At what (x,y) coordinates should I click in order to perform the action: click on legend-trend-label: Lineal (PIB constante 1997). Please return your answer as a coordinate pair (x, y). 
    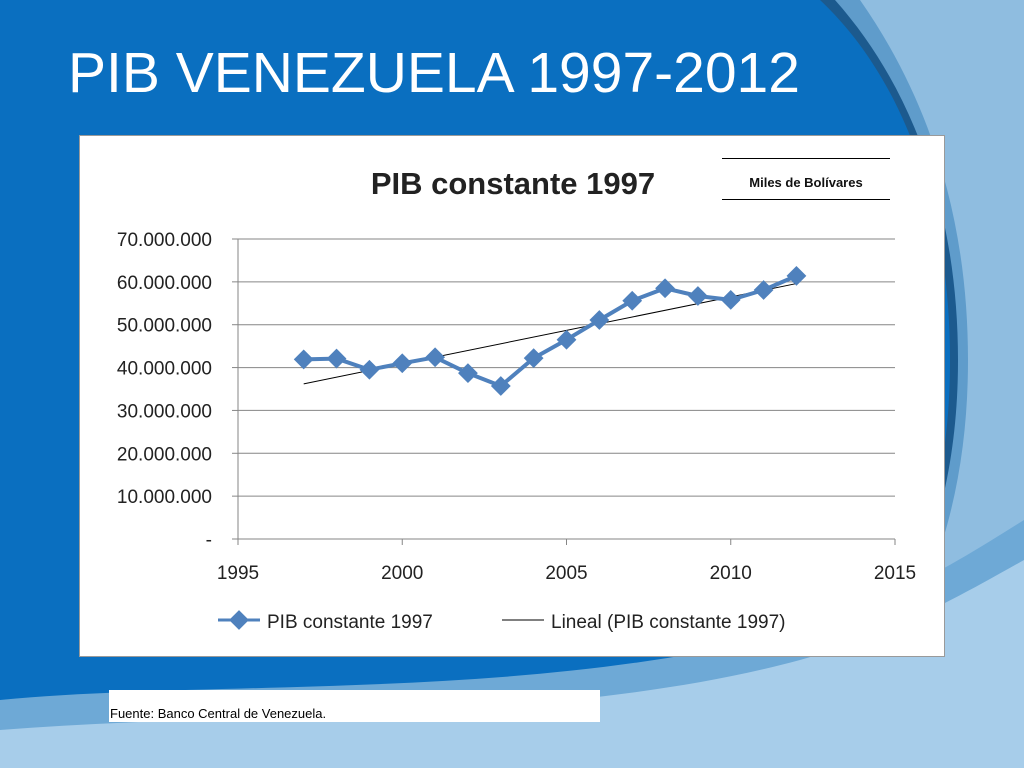
    Looking at the image, I should click on (668, 622).